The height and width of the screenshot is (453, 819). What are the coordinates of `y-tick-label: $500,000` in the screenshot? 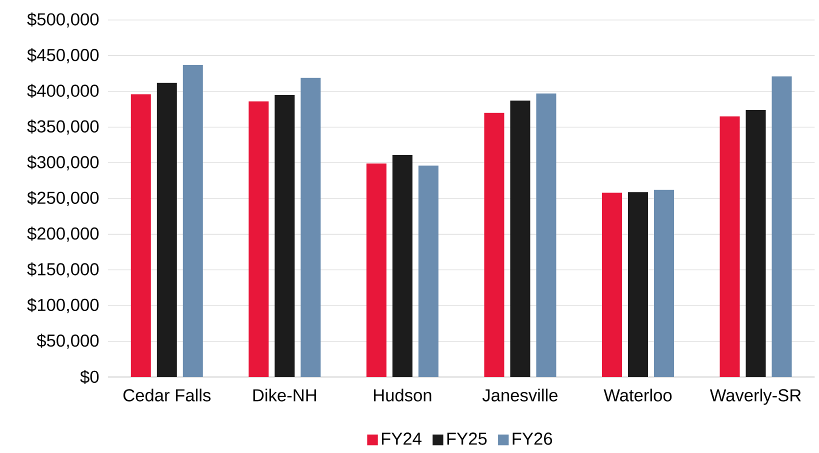 It's located at (63, 20).